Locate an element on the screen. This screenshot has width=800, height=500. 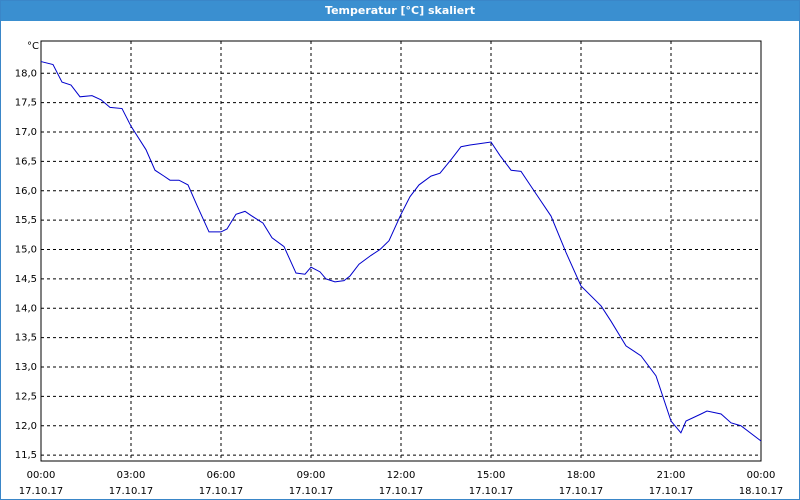
y-tick-label: 11,5 is located at coordinates (26, 455).